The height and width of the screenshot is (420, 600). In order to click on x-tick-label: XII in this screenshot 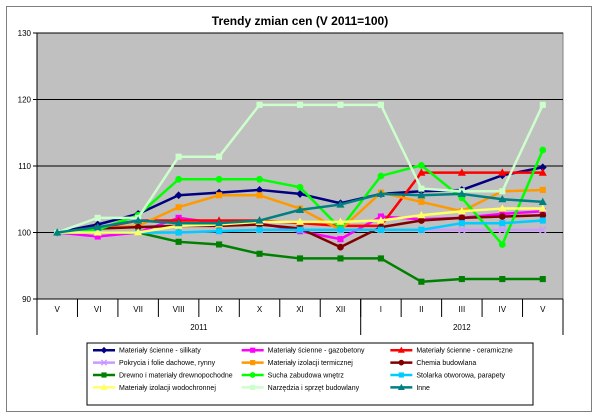, I will do `click(341, 309)`.